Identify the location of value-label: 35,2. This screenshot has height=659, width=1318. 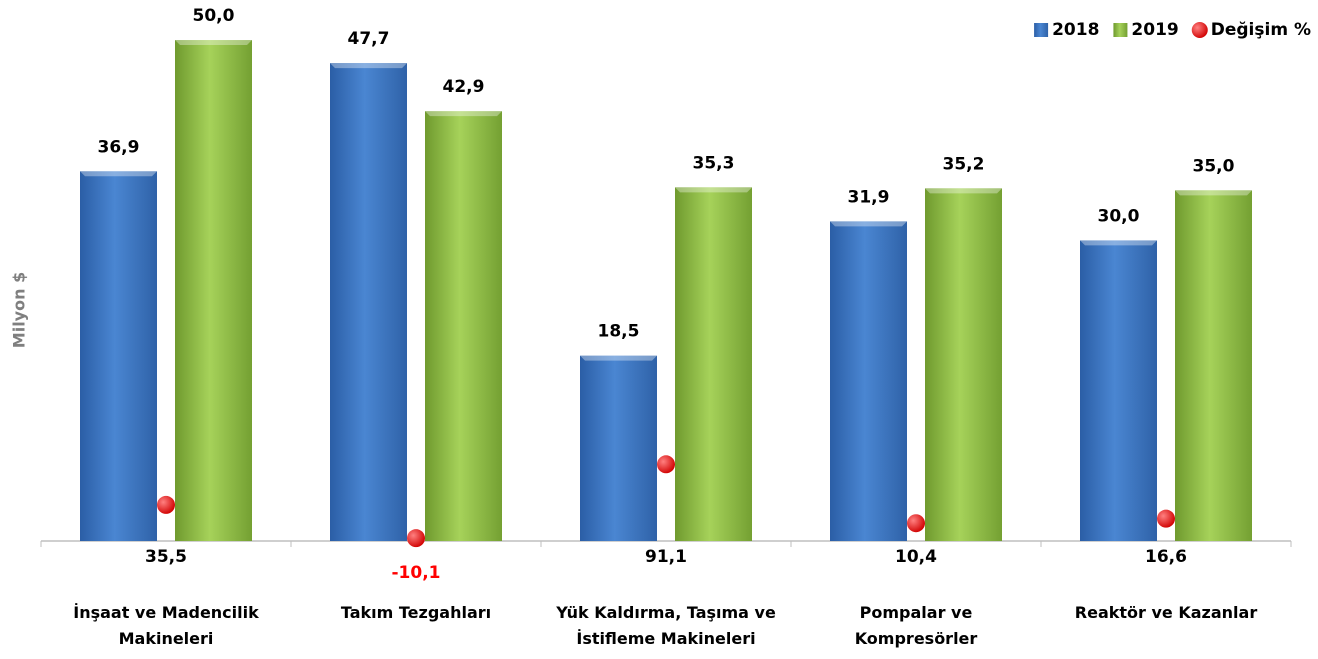
(964, 164).